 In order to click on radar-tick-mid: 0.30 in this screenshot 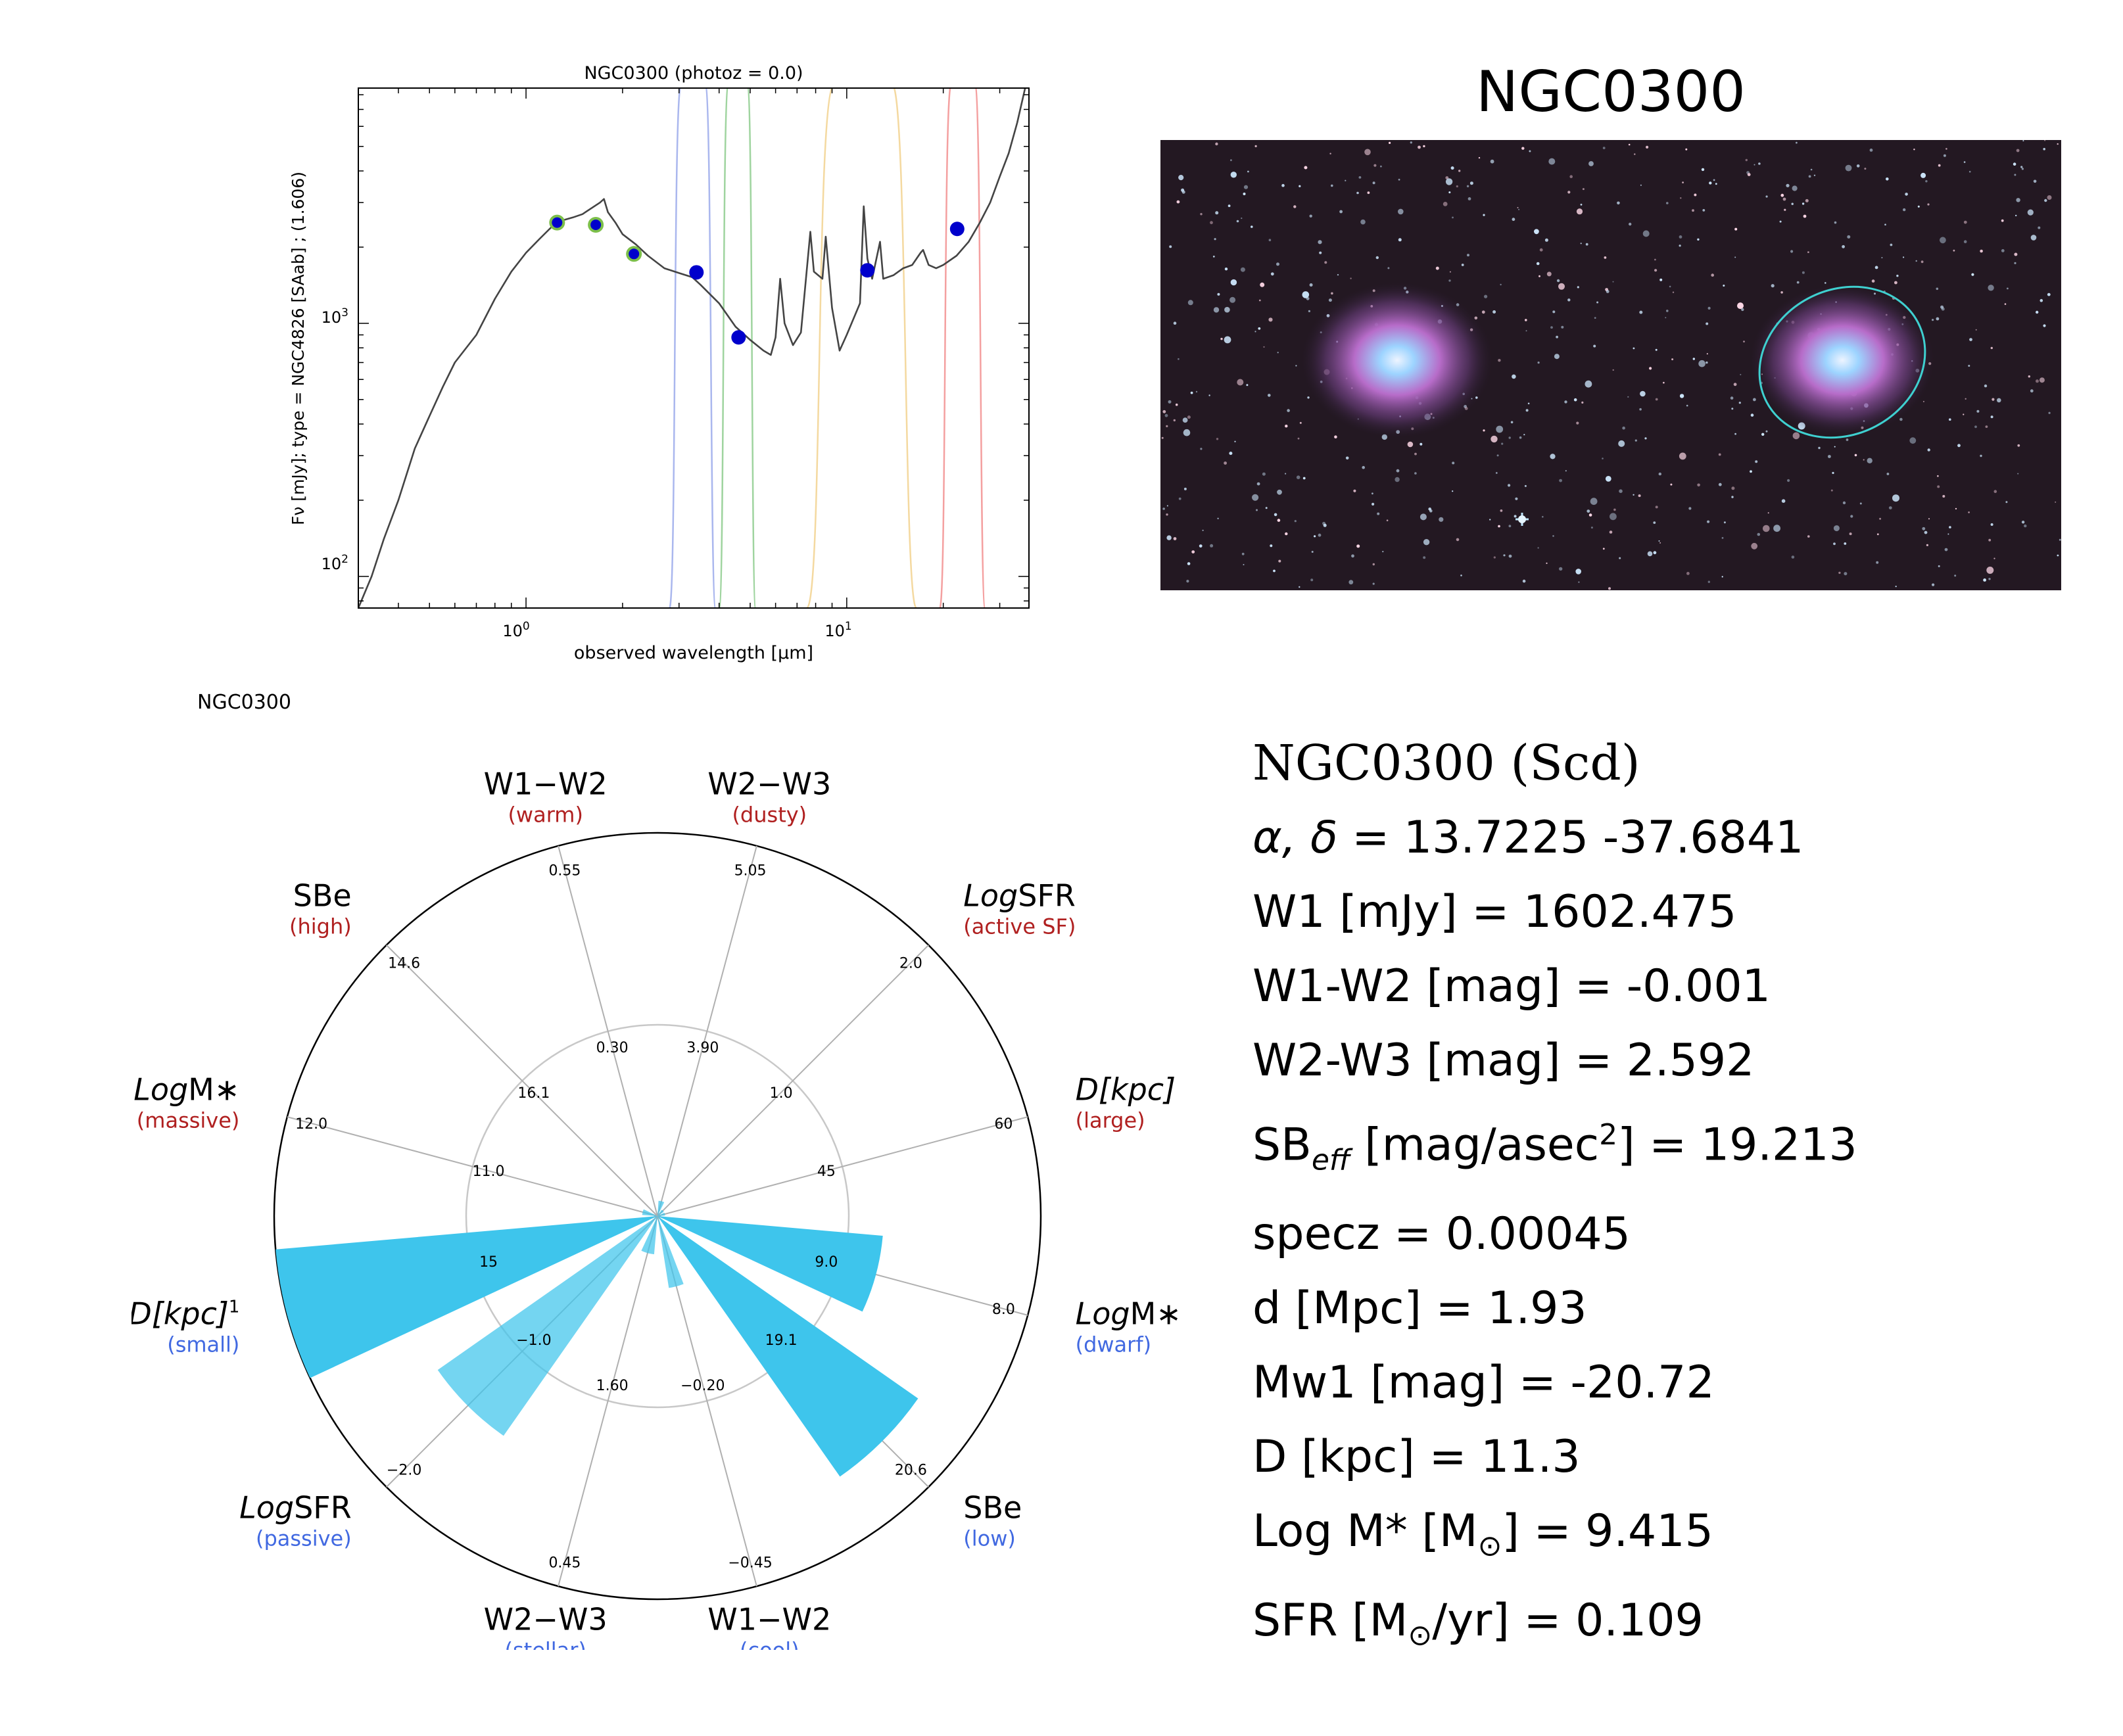, I will do `click(612, 1048)`.